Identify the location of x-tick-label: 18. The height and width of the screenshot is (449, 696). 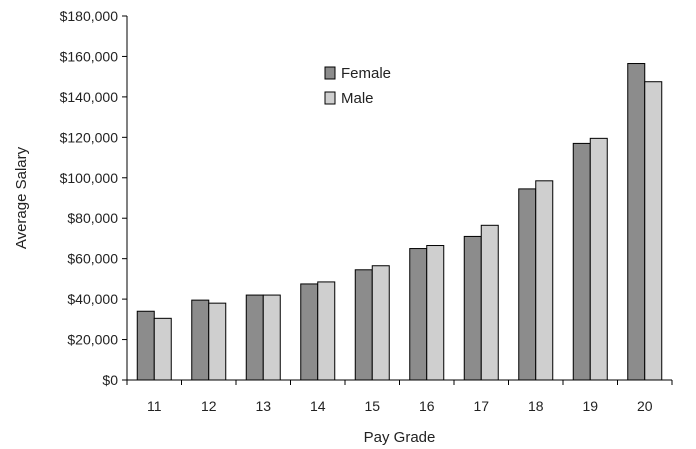
(536, 406).